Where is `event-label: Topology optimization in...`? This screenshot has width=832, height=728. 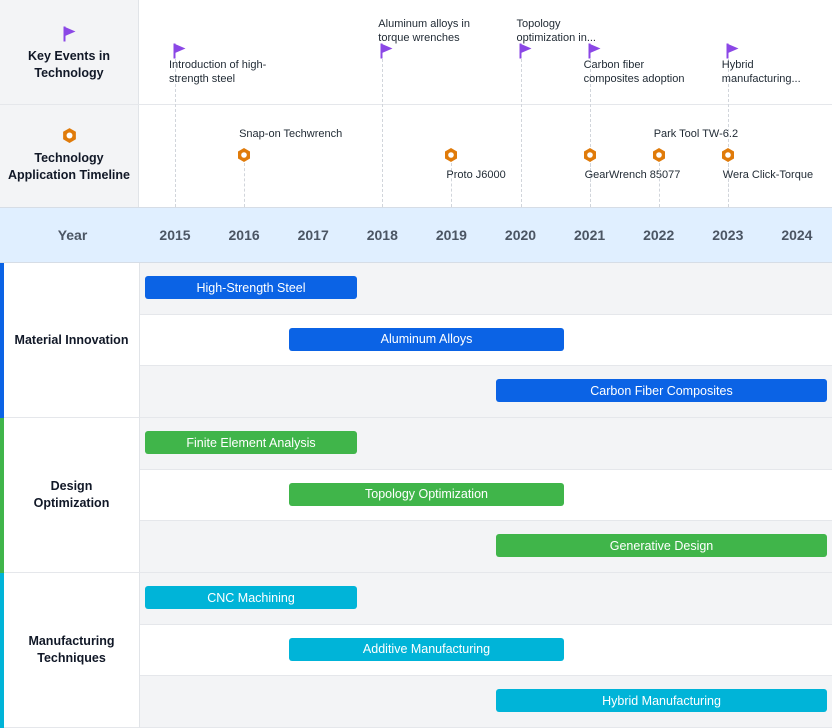 event-label: Topology optimization in... is located at coordinates (556, 31).